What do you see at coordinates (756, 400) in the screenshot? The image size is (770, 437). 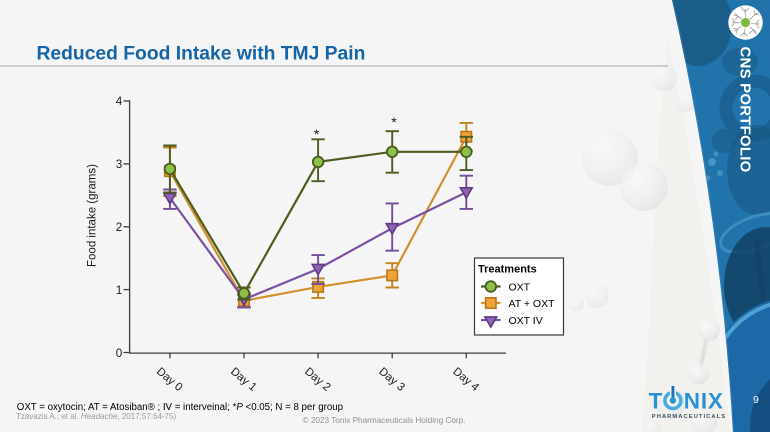 I see `svg-text: 9` at bounding box center [756, 400].